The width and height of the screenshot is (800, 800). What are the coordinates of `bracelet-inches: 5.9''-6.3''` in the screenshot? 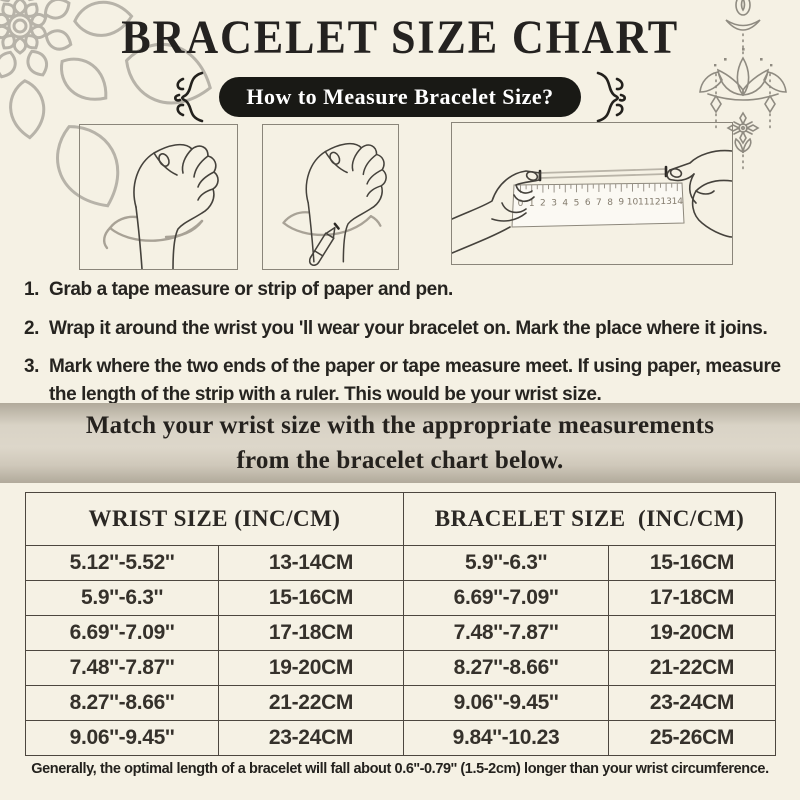 It's located at (506, 563).